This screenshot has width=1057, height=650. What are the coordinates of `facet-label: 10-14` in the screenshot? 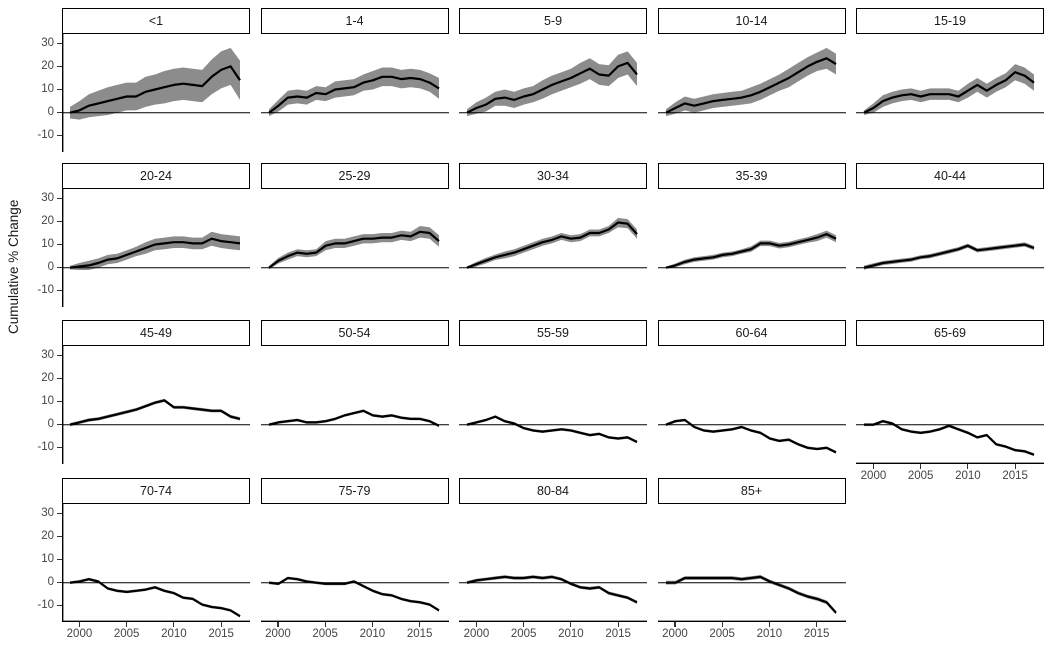 It's located at (751, 21).